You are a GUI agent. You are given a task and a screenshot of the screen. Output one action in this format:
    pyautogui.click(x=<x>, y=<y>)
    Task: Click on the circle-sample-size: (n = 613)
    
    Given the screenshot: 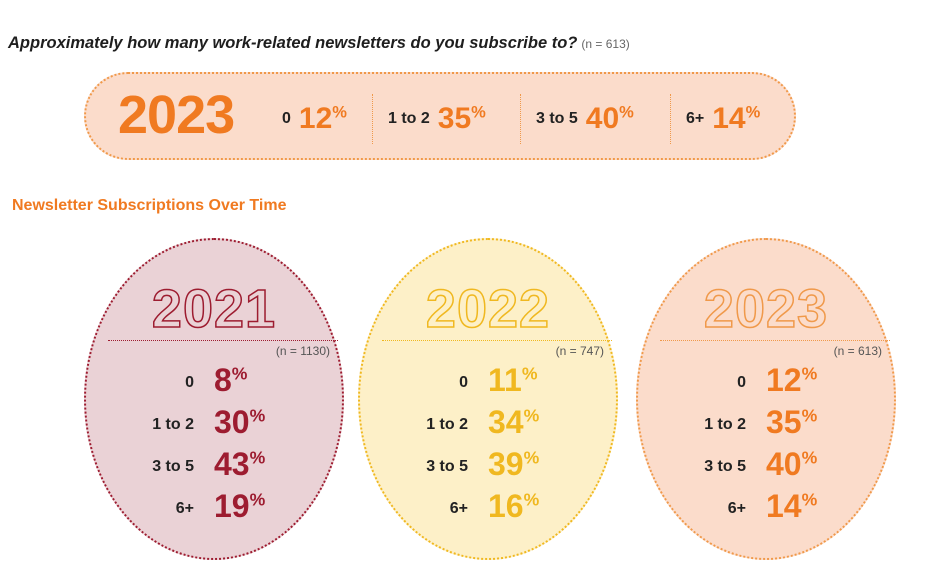 What is the action you would take?
    pyautogui.click(x=857, y=351)
    